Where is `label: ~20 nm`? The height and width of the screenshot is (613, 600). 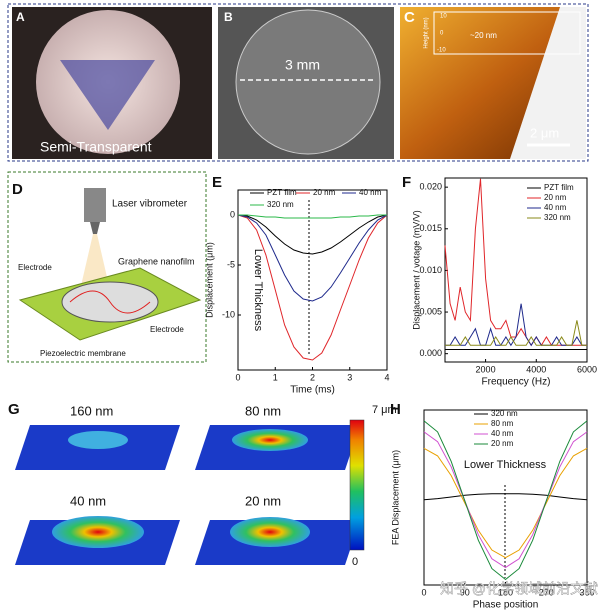
label: ~20 nm is located at coordinates (483, 35).